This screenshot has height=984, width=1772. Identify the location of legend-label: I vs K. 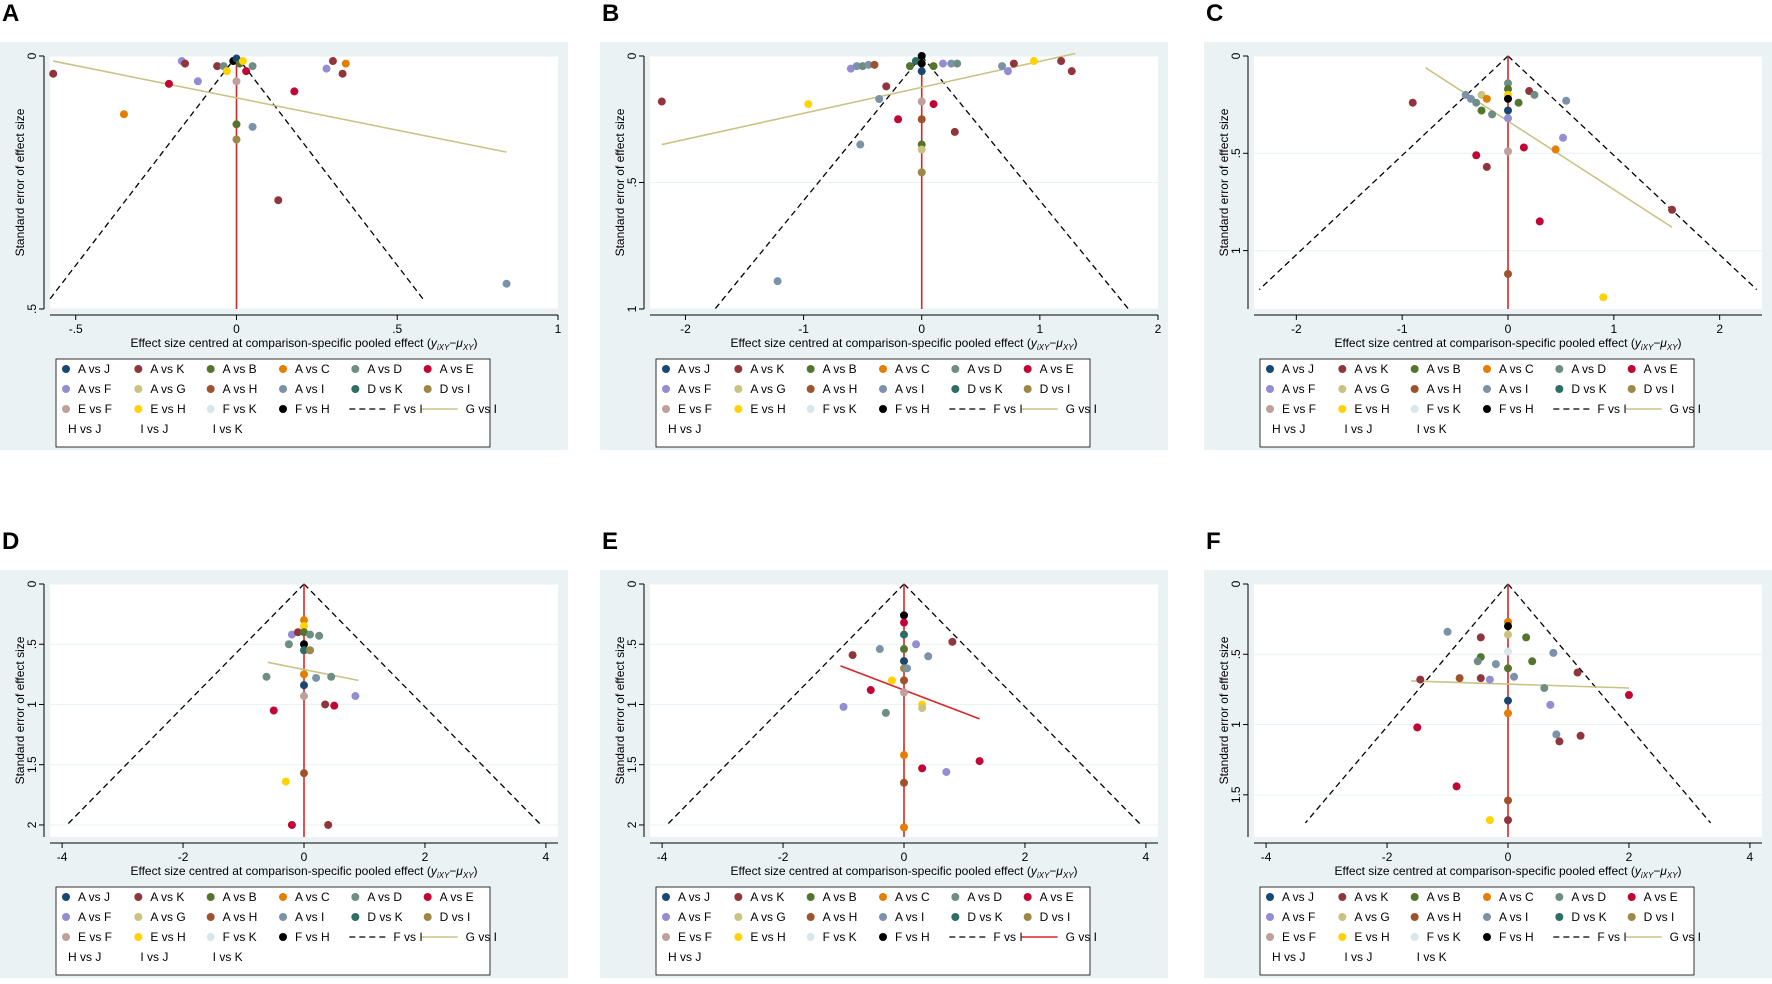
(228, 957).